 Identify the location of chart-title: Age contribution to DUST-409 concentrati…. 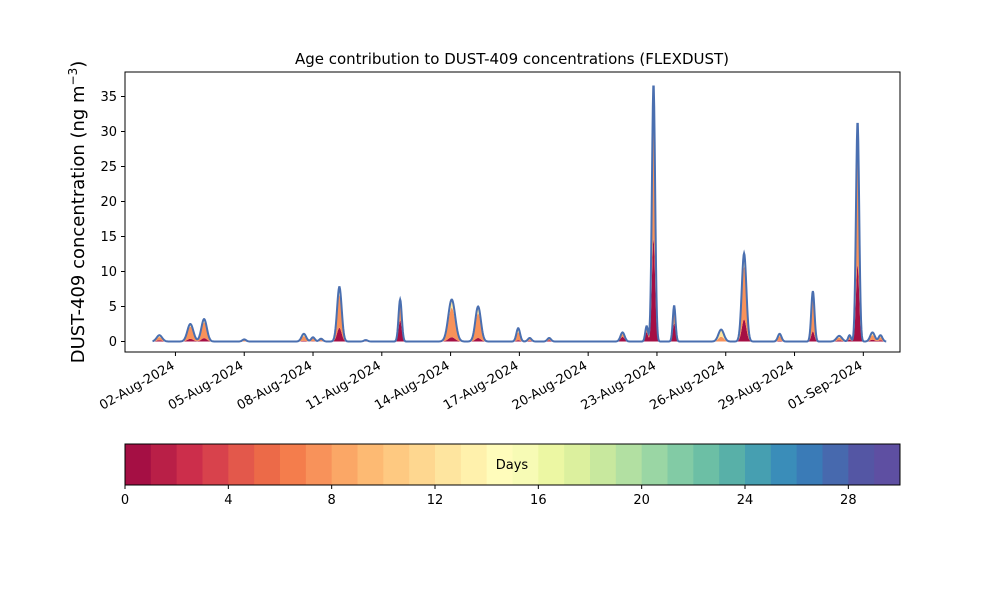
(512, 59).